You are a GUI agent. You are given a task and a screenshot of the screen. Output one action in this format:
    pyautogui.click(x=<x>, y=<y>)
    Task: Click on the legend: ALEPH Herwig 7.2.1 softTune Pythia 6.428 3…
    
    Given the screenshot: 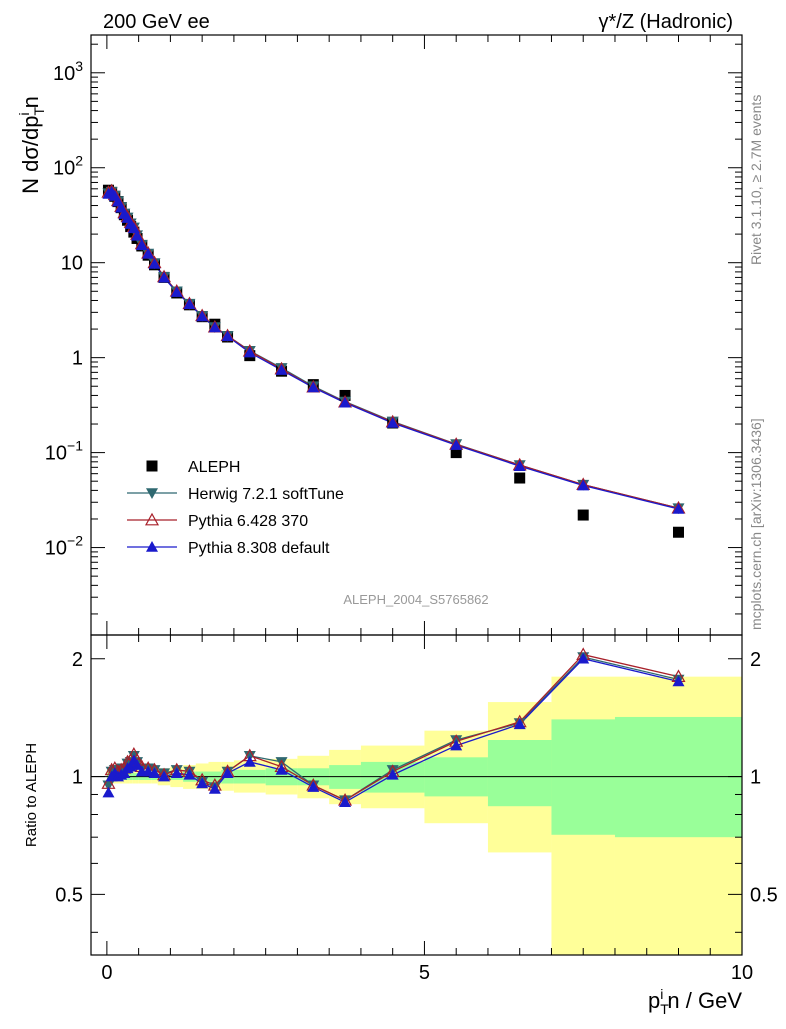 What is the action you would take?
    pyautogui.click(x=235, y=508)
    